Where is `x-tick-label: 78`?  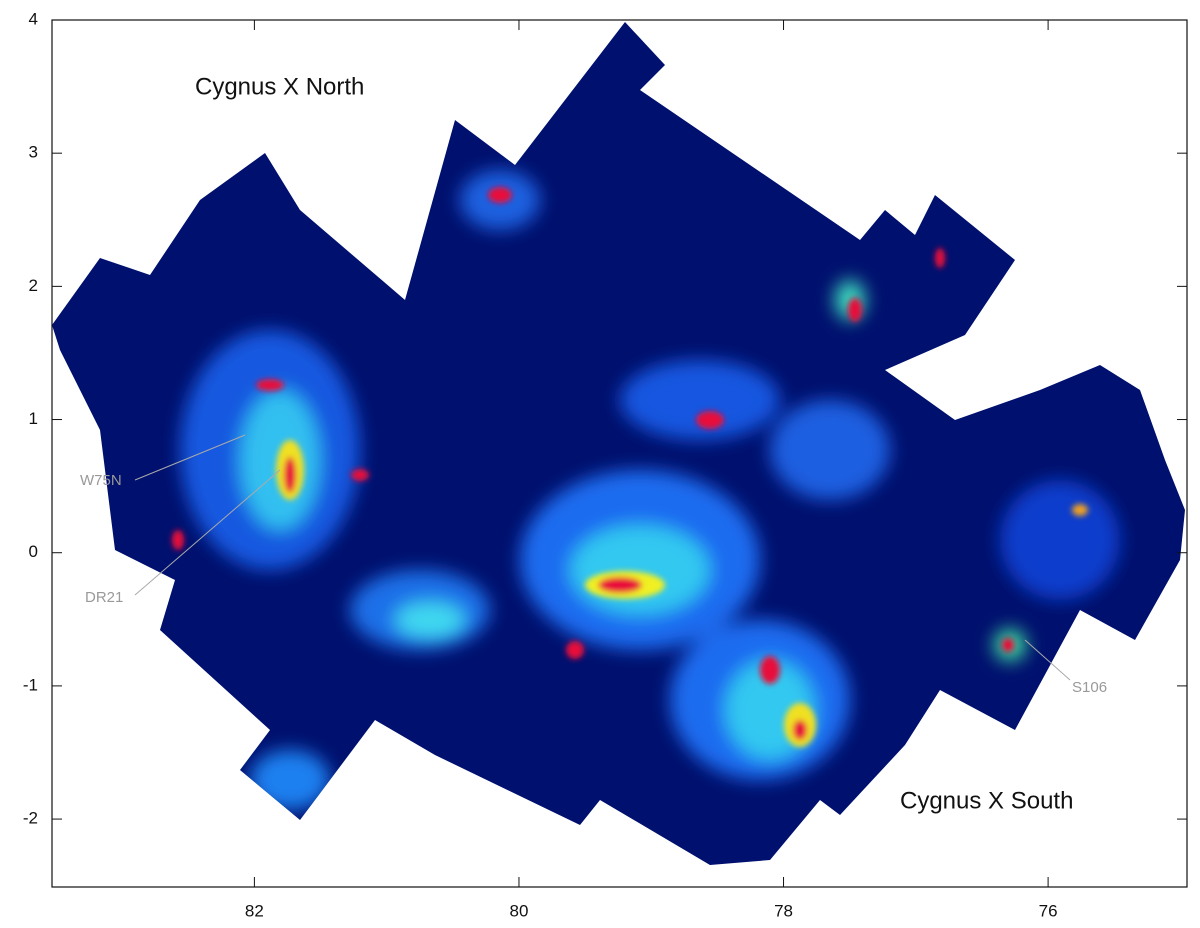 x-tick-label: 78 is located at coordinates (783, 910).